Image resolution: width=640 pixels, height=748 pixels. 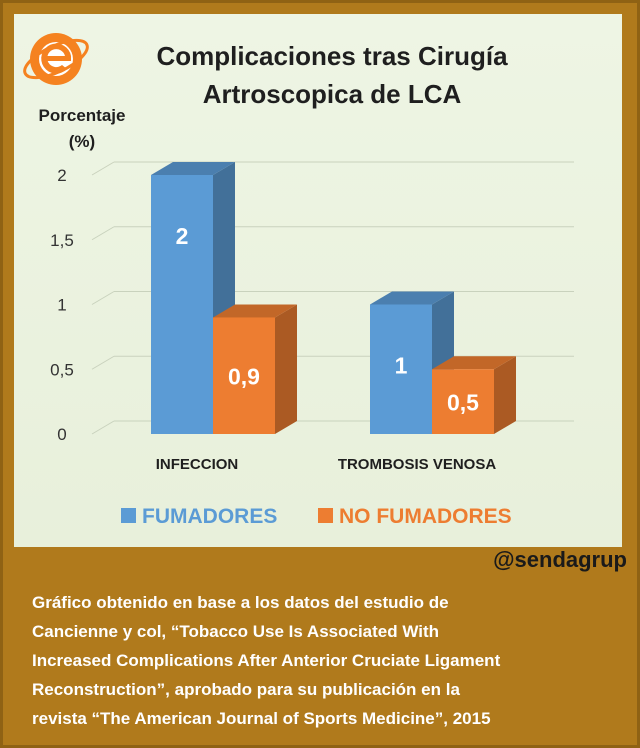 I want to click on legend-label: FUMADORES, so click(x=209, y=516).